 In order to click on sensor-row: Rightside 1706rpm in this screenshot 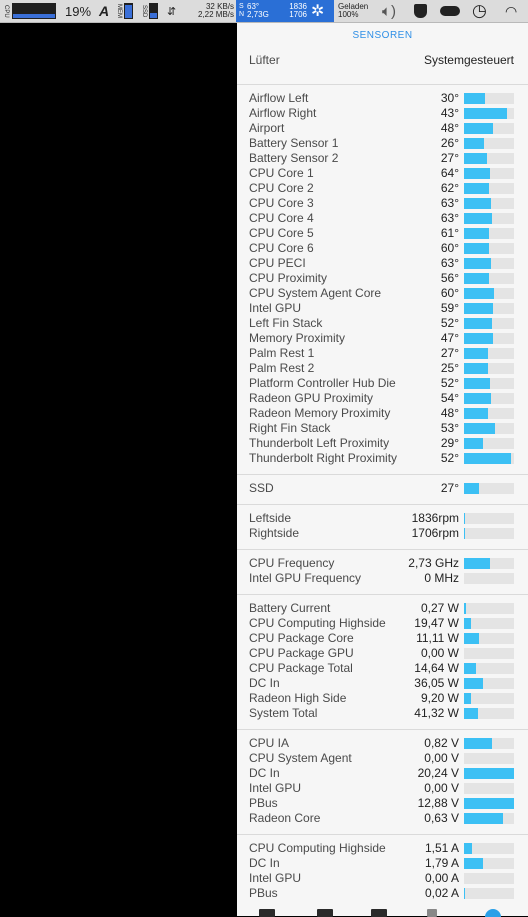, I will do `click(381, 533)`.